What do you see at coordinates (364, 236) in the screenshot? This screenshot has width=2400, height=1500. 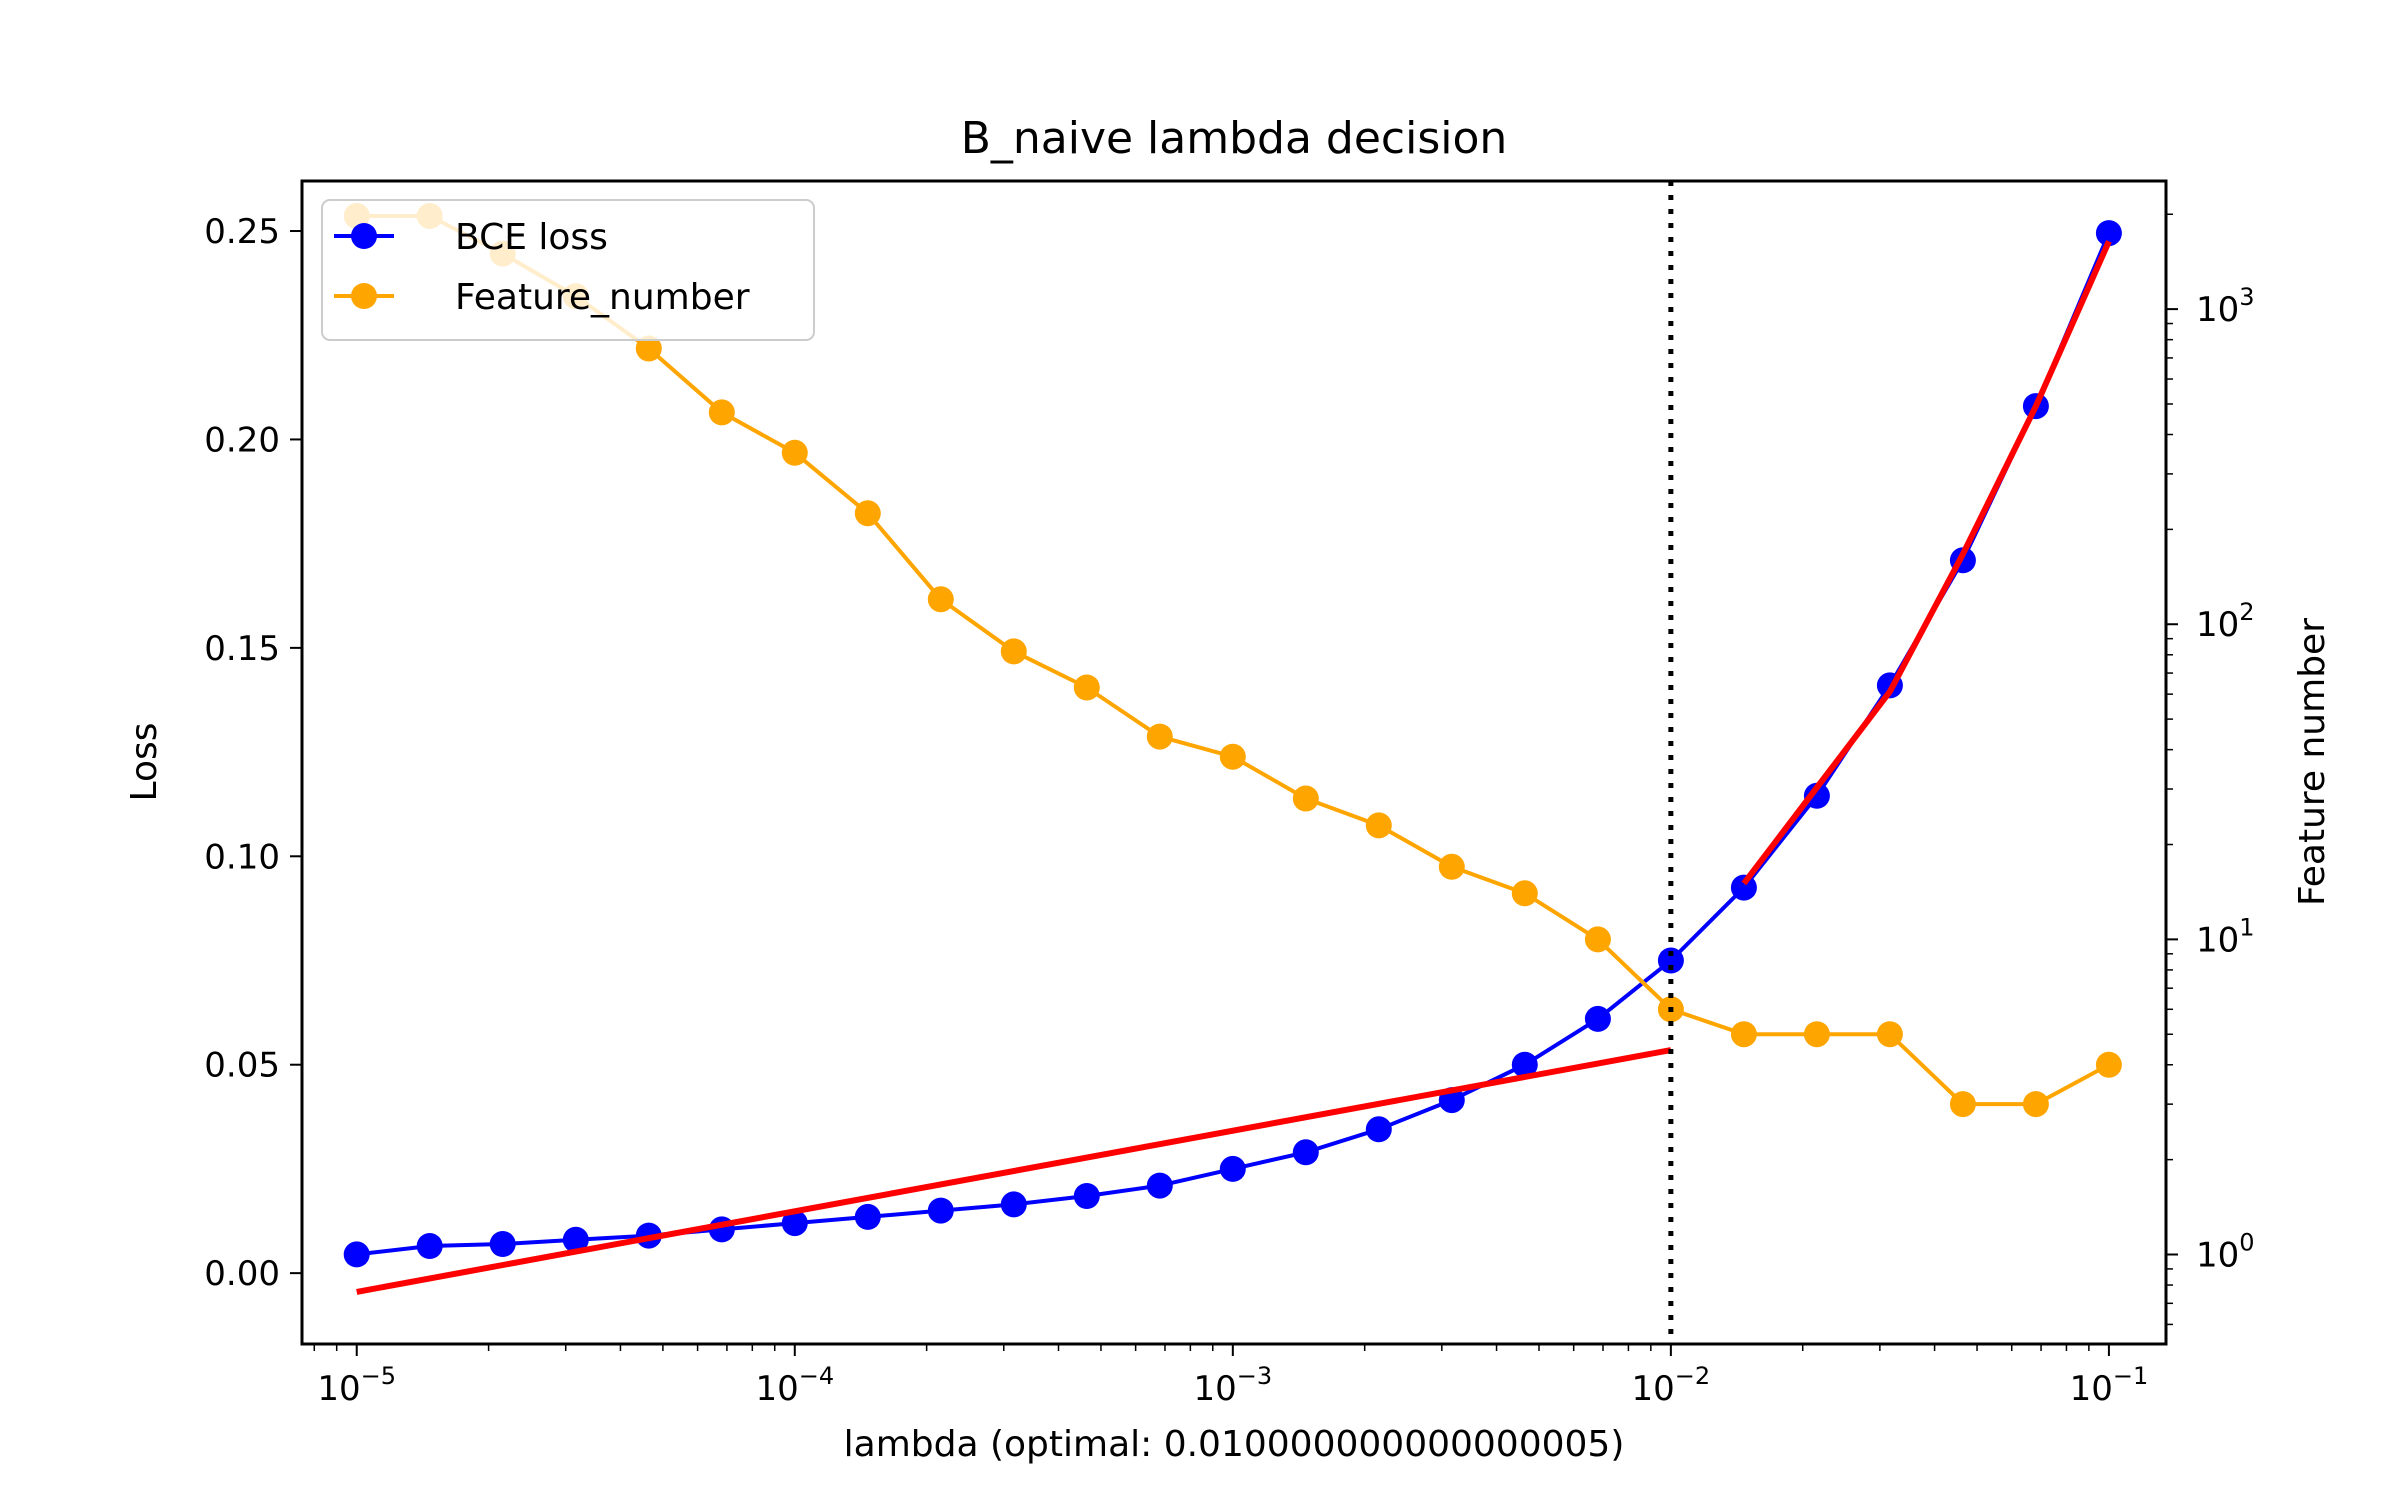 I see `legend-marker-bce` at bounding box center [364, 236].